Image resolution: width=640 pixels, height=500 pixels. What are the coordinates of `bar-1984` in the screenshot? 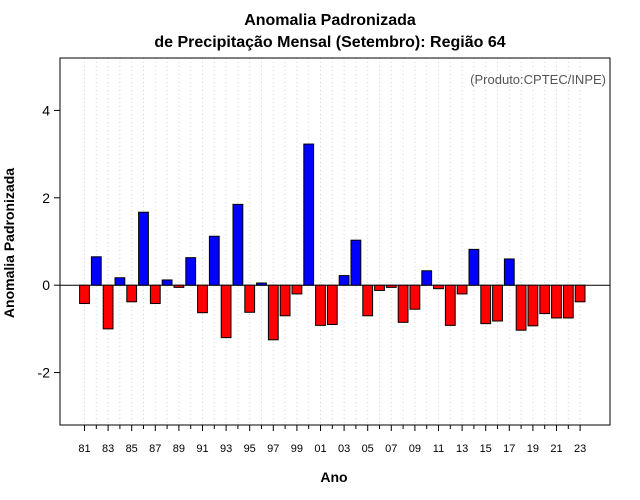 It's located at (120, 281).